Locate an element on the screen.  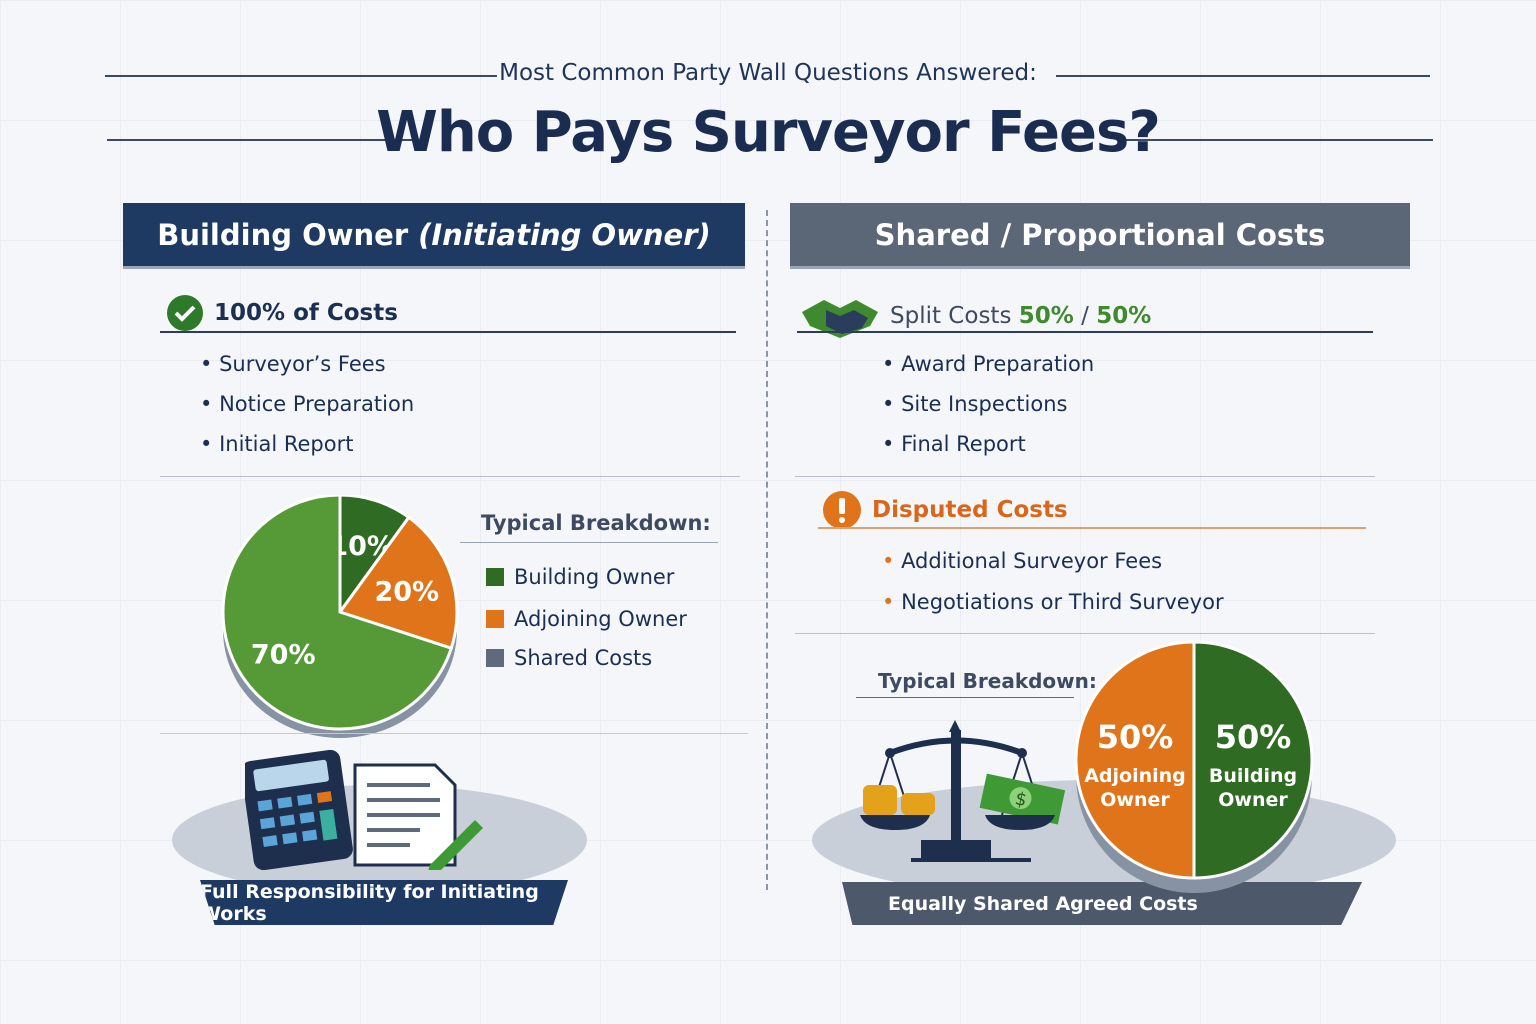
building-owner-header: Building Owner (Initiating Owner) is located at coordinates (434, 234).